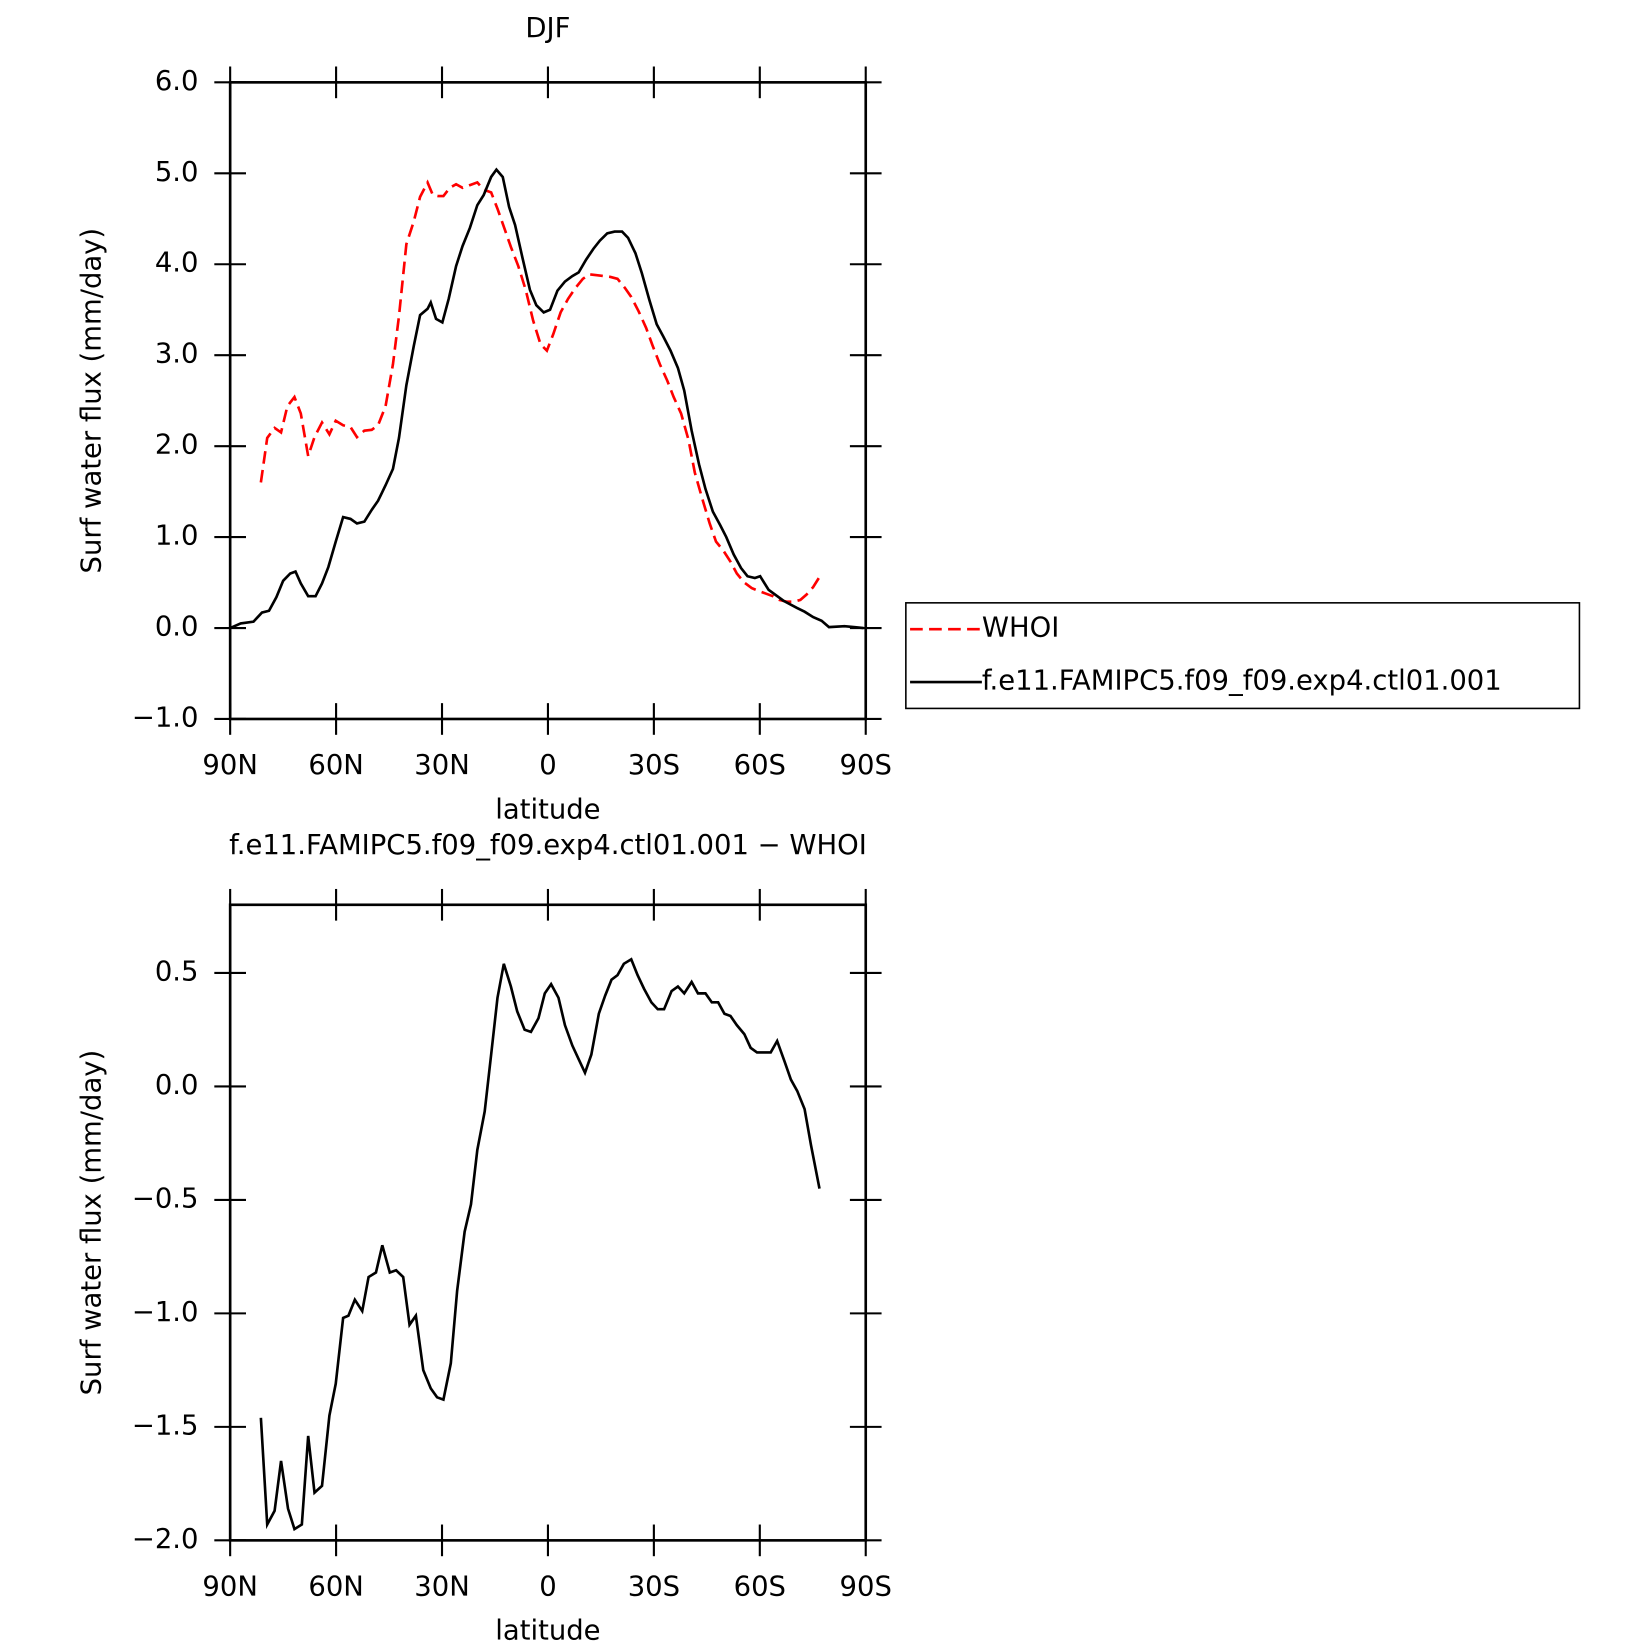 Image resolution: width=1647 pixels, height=1647 pixels. I want to click on legend-label: f.e11.FAMIPC5.f09_f09.exp4.ctl01.001, so click(1242, 681).